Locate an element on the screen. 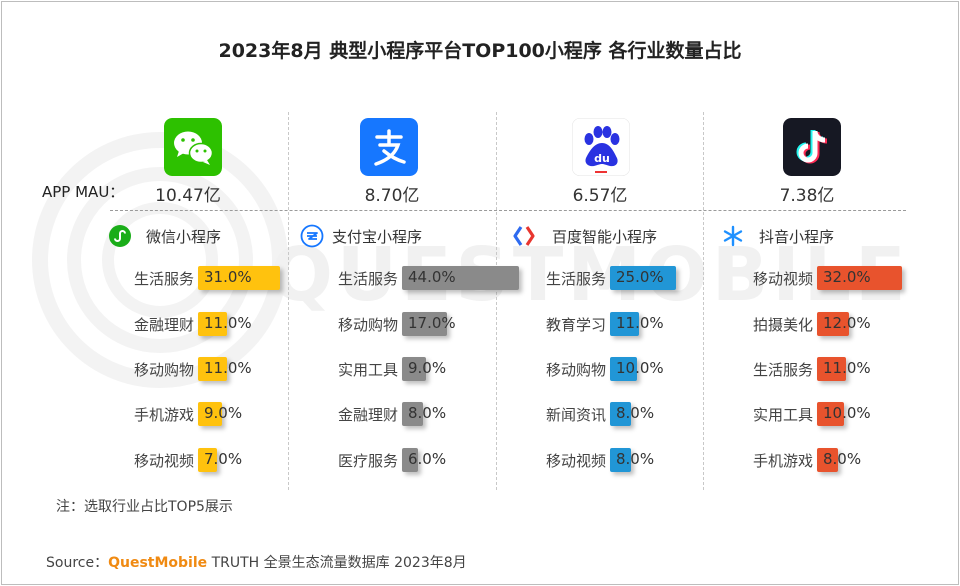 The height and width of the screenshot is (586, 960). baidu-miniprogram-icon is located at coordinates (524, 236).